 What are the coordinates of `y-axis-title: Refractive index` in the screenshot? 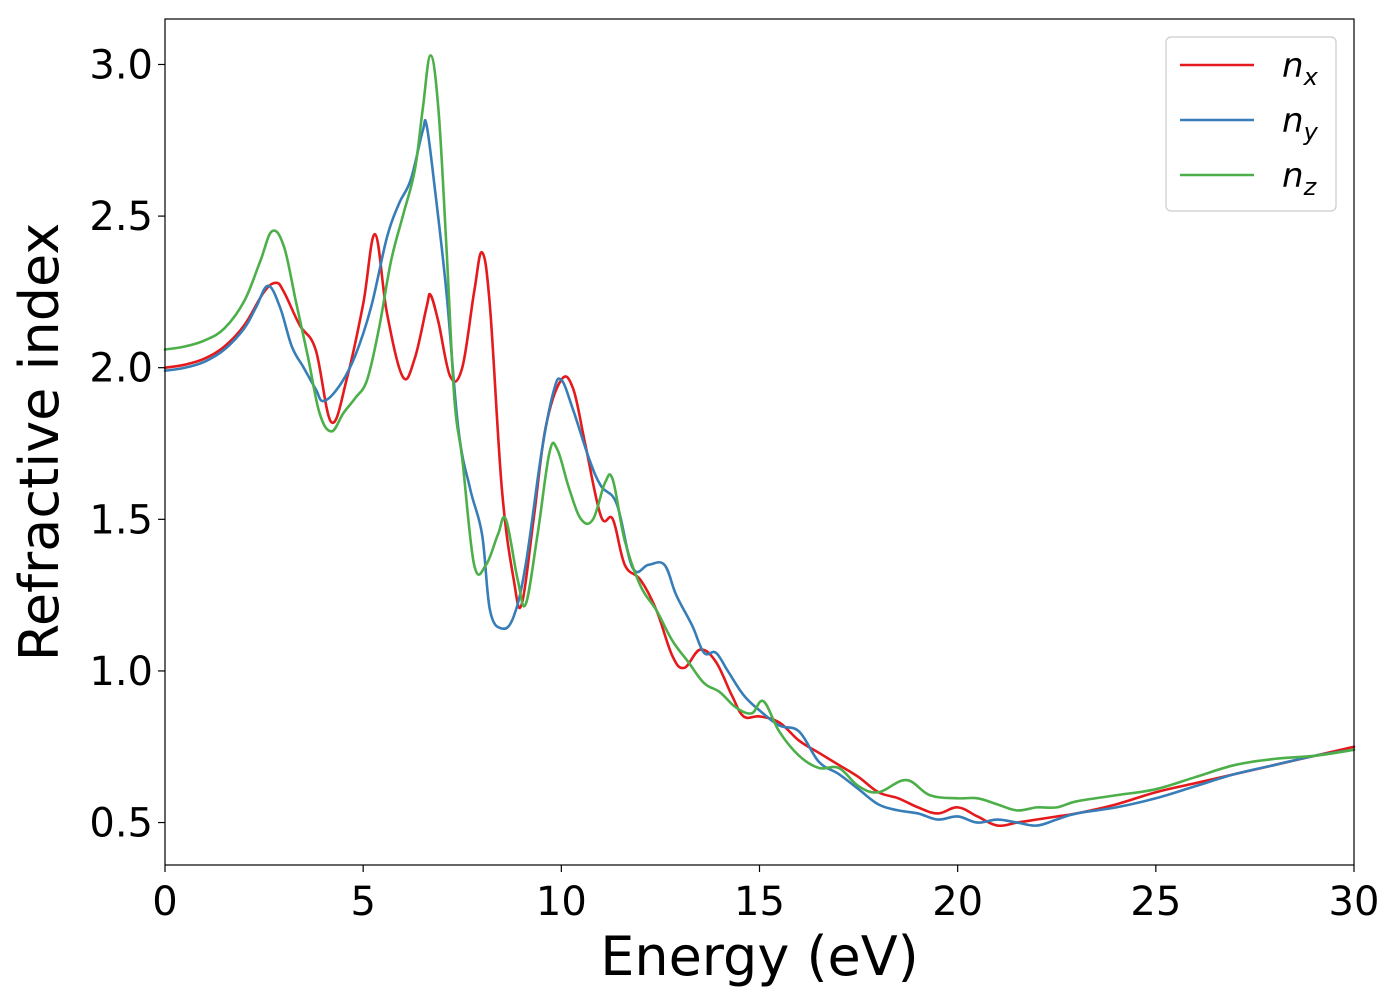 It's located at (39, 442).